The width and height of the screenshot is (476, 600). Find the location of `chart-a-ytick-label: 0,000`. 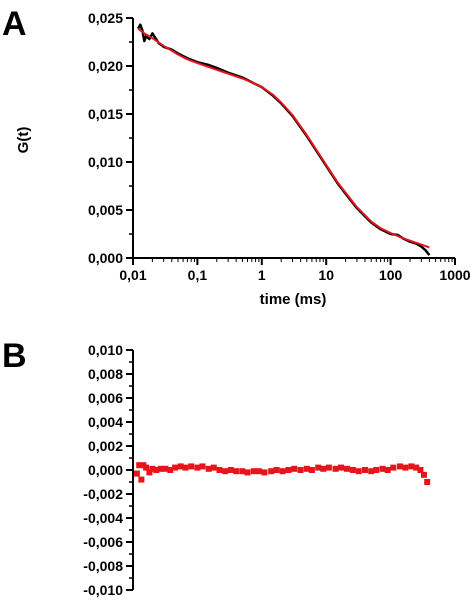

chart-a-ytick-label: 0,000 is located at coordinates (105, 258).